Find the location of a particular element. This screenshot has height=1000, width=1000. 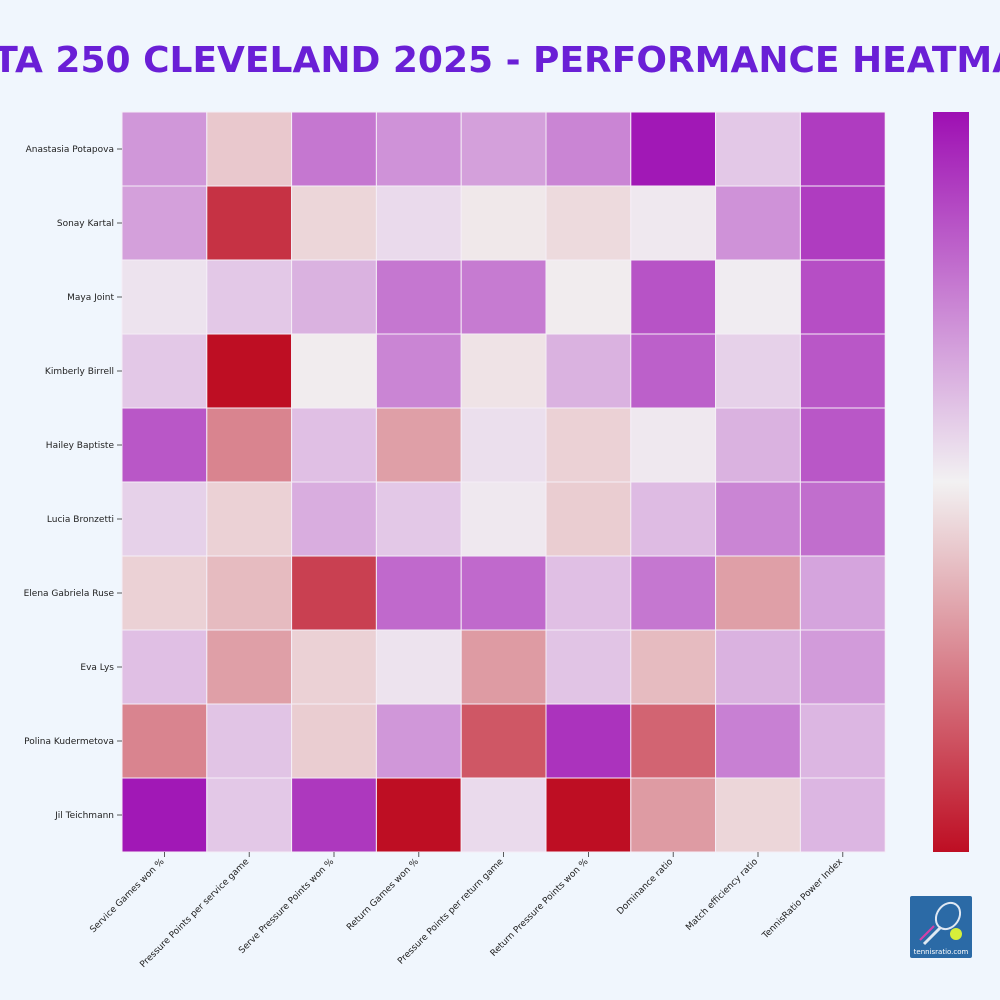

row-label: Polina Kudermetova is located at coordinates (69, 742).